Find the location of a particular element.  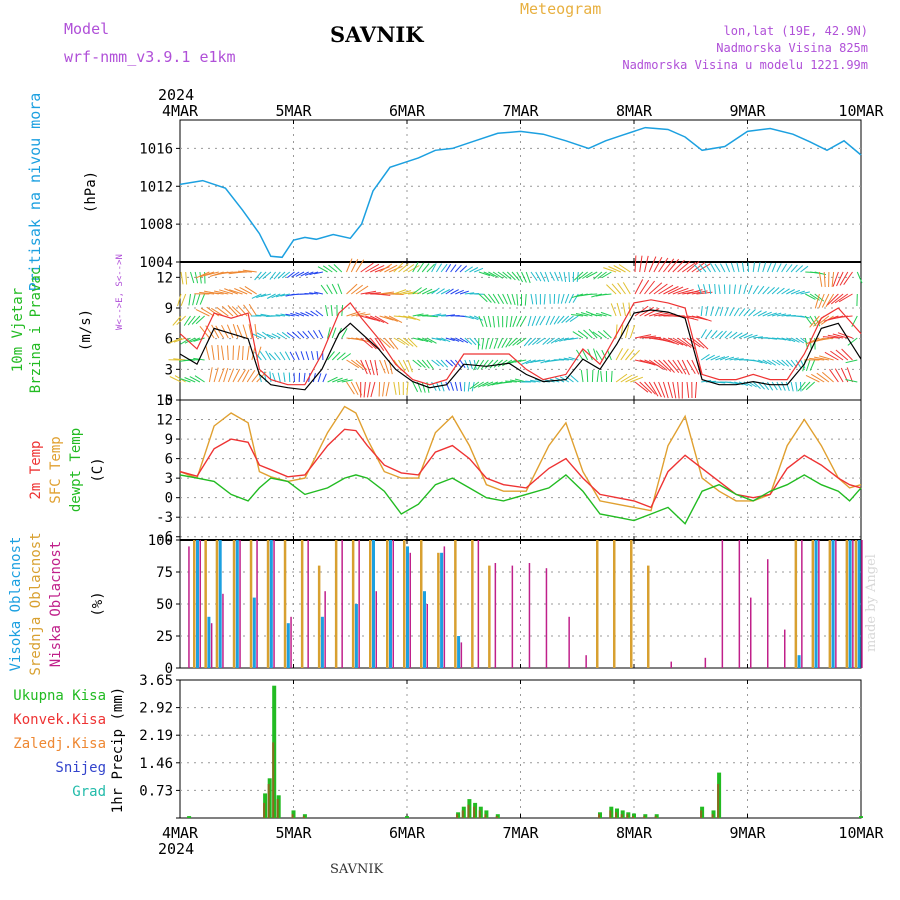

precip-ytick-label: 3.65 is located at coordinates (156, 681).